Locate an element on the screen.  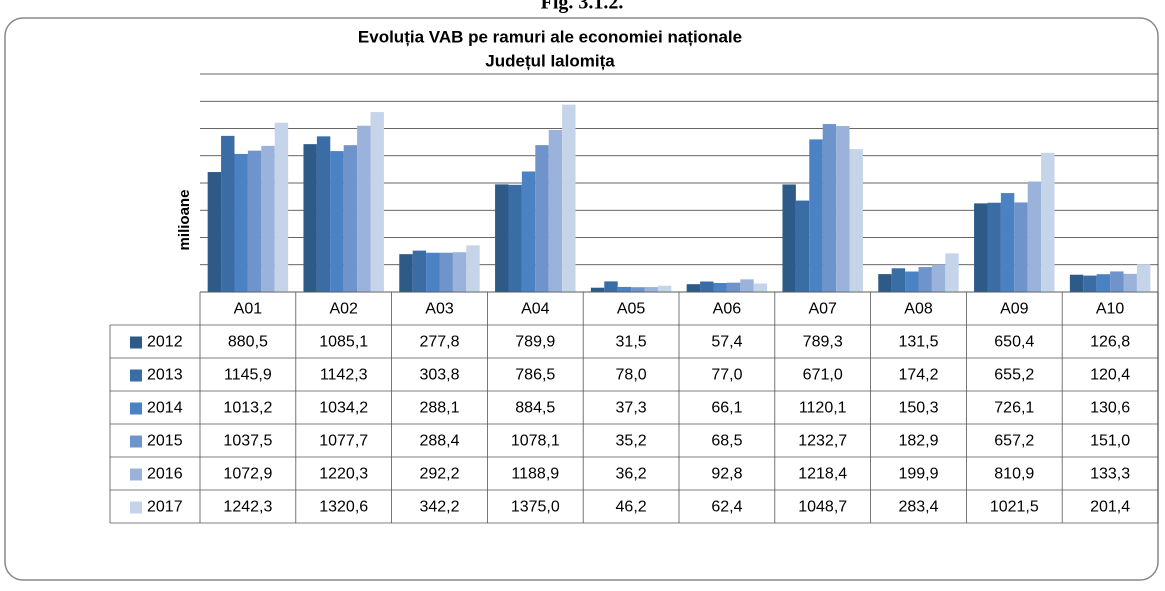
legend-label: 2014 is located at coordinates (165, 408).